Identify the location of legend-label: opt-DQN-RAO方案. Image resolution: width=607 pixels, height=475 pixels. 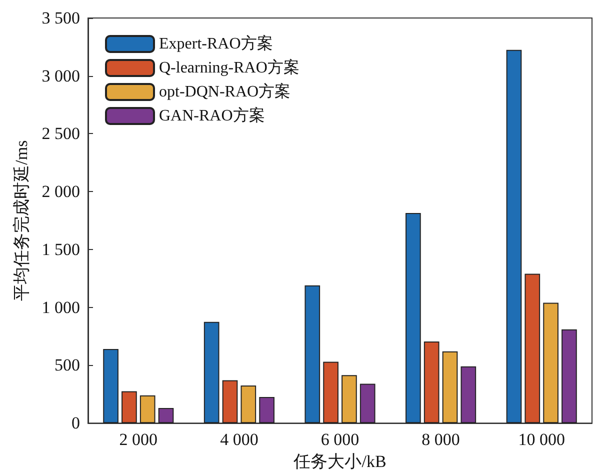
(225, 91).